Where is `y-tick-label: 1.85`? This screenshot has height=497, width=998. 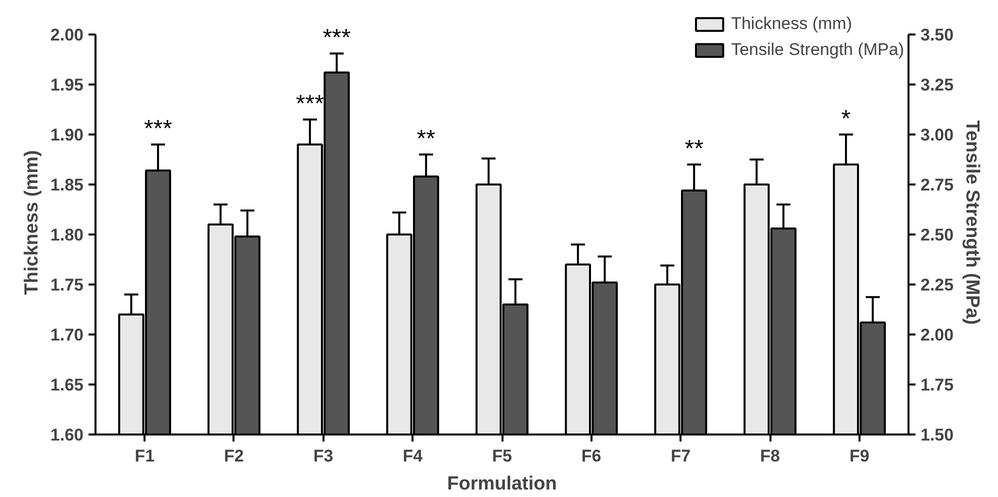
y-tick-label: 1.85 is located at coordinates (67, 185).